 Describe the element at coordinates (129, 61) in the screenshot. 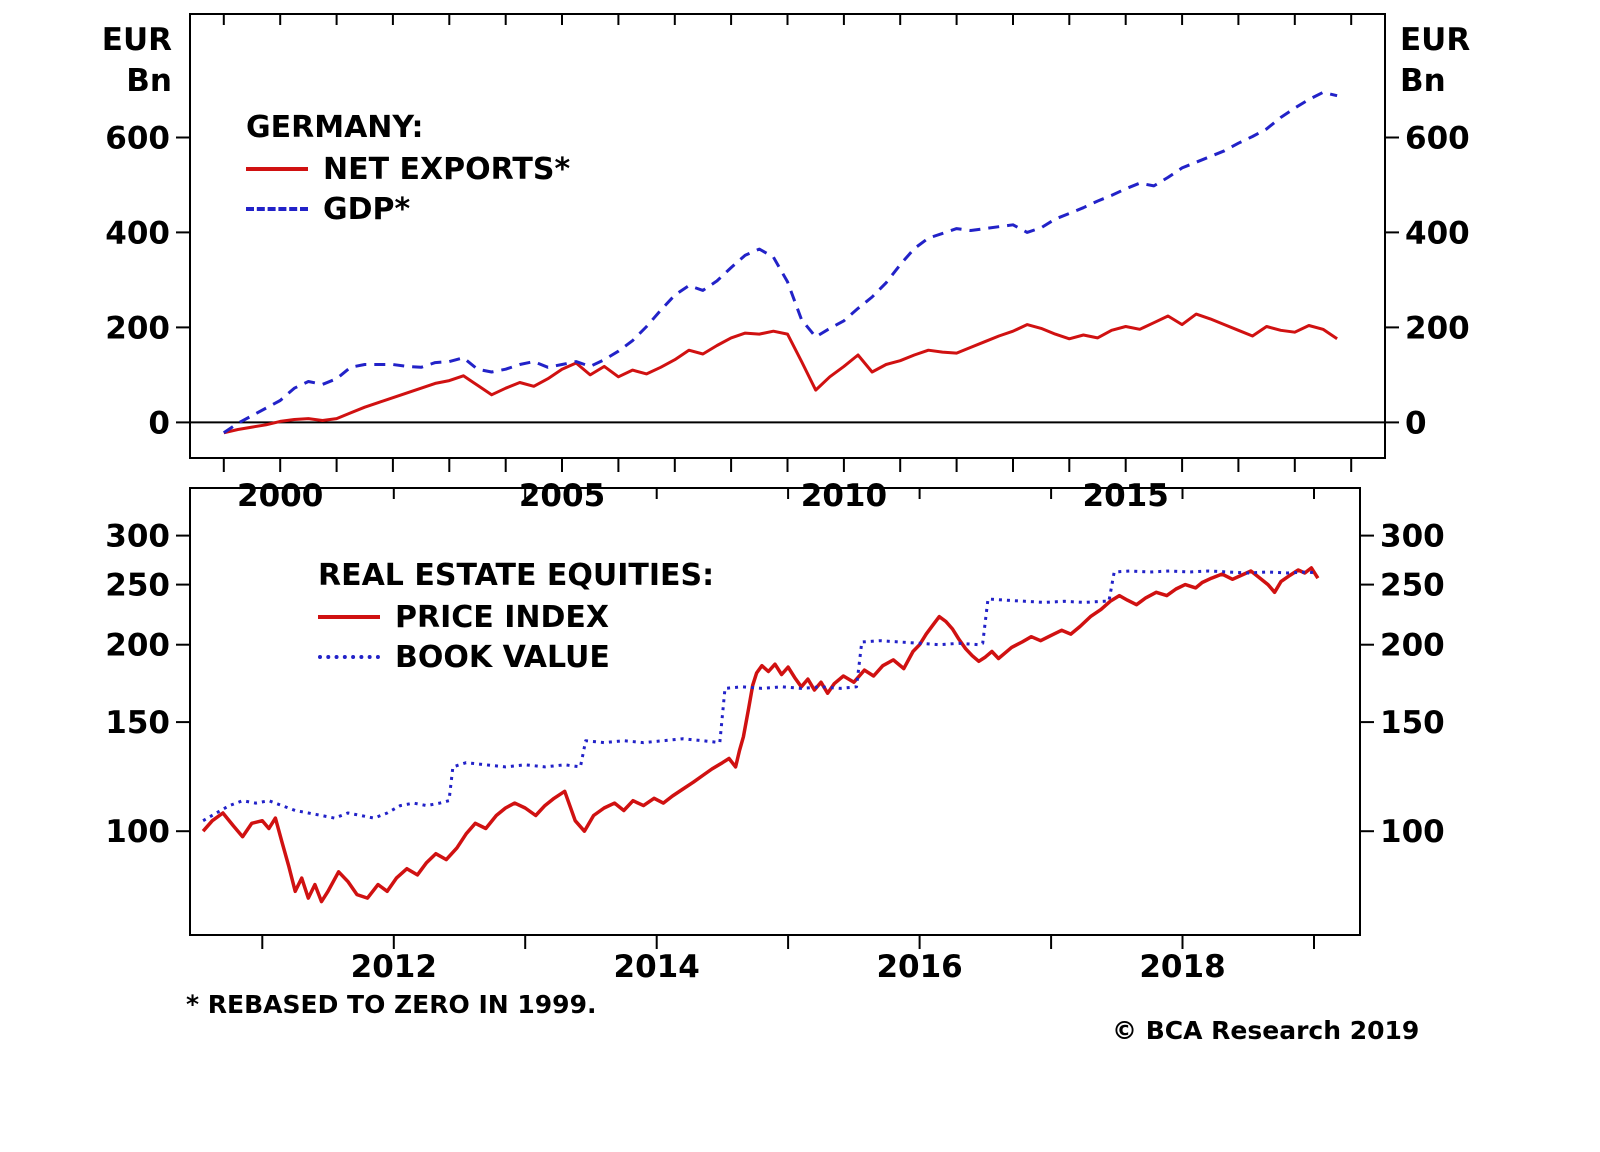

I see `unit-label-left: EUR Bn` at that location.